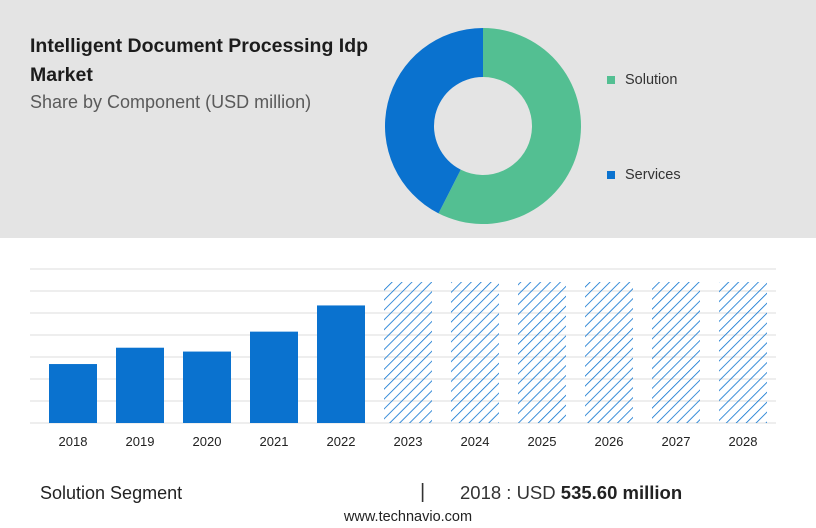 This screenshot has height=528, width=816. I want to click on forecast-bar-2023, so click(408, 352).